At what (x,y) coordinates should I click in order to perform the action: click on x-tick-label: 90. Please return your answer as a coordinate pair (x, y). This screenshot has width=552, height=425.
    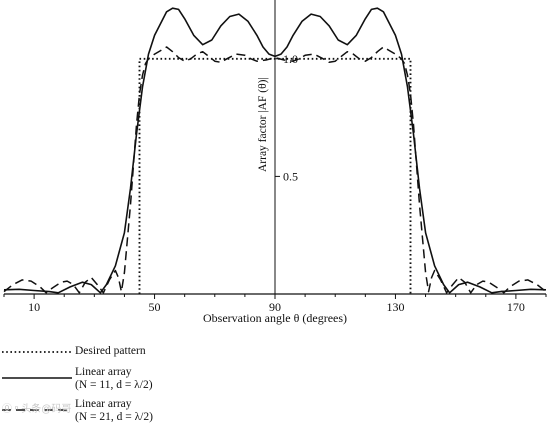
    Looking at the image, I should click on (275, 307).